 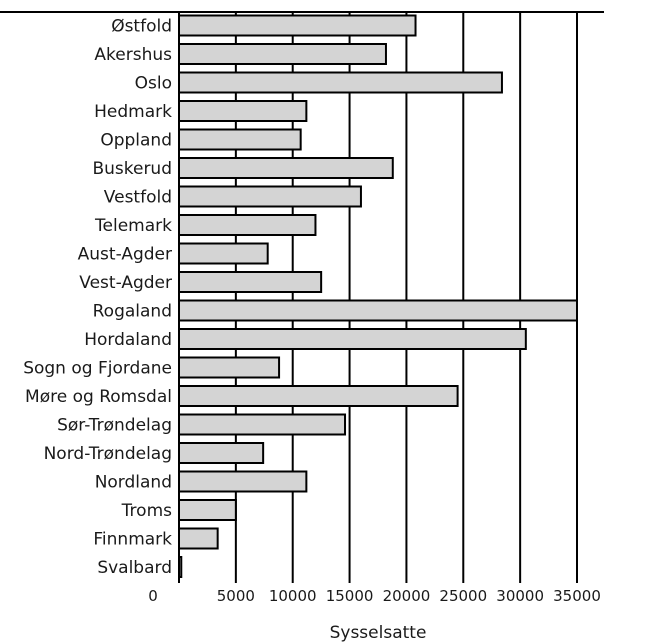 What do you see at coordinates (125, 283) in the screenshot?
I see `category-label-9: Vest-Agder` at bounding box center [125, 283].